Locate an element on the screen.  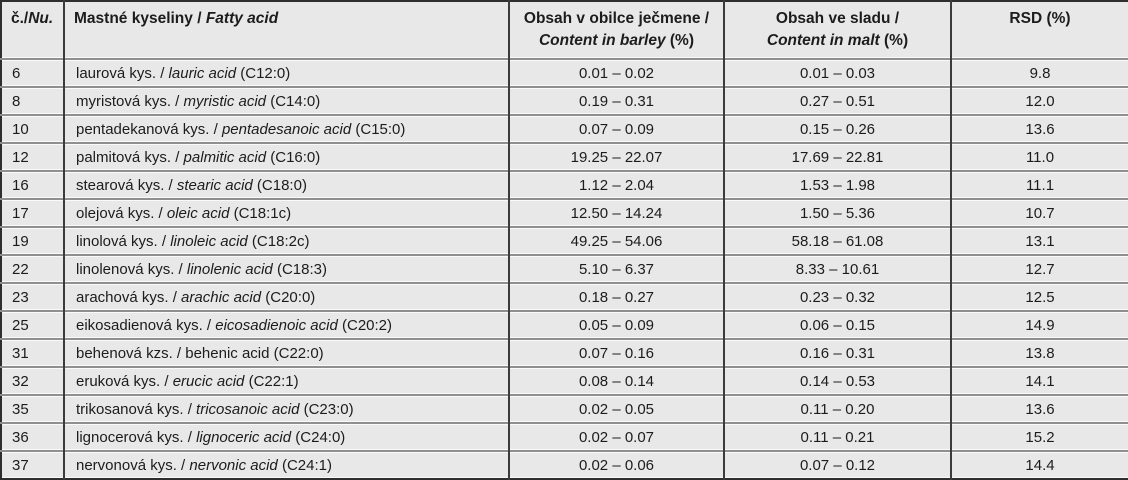
header-number-column: č./Nu. is located at coordinates (32, 30).